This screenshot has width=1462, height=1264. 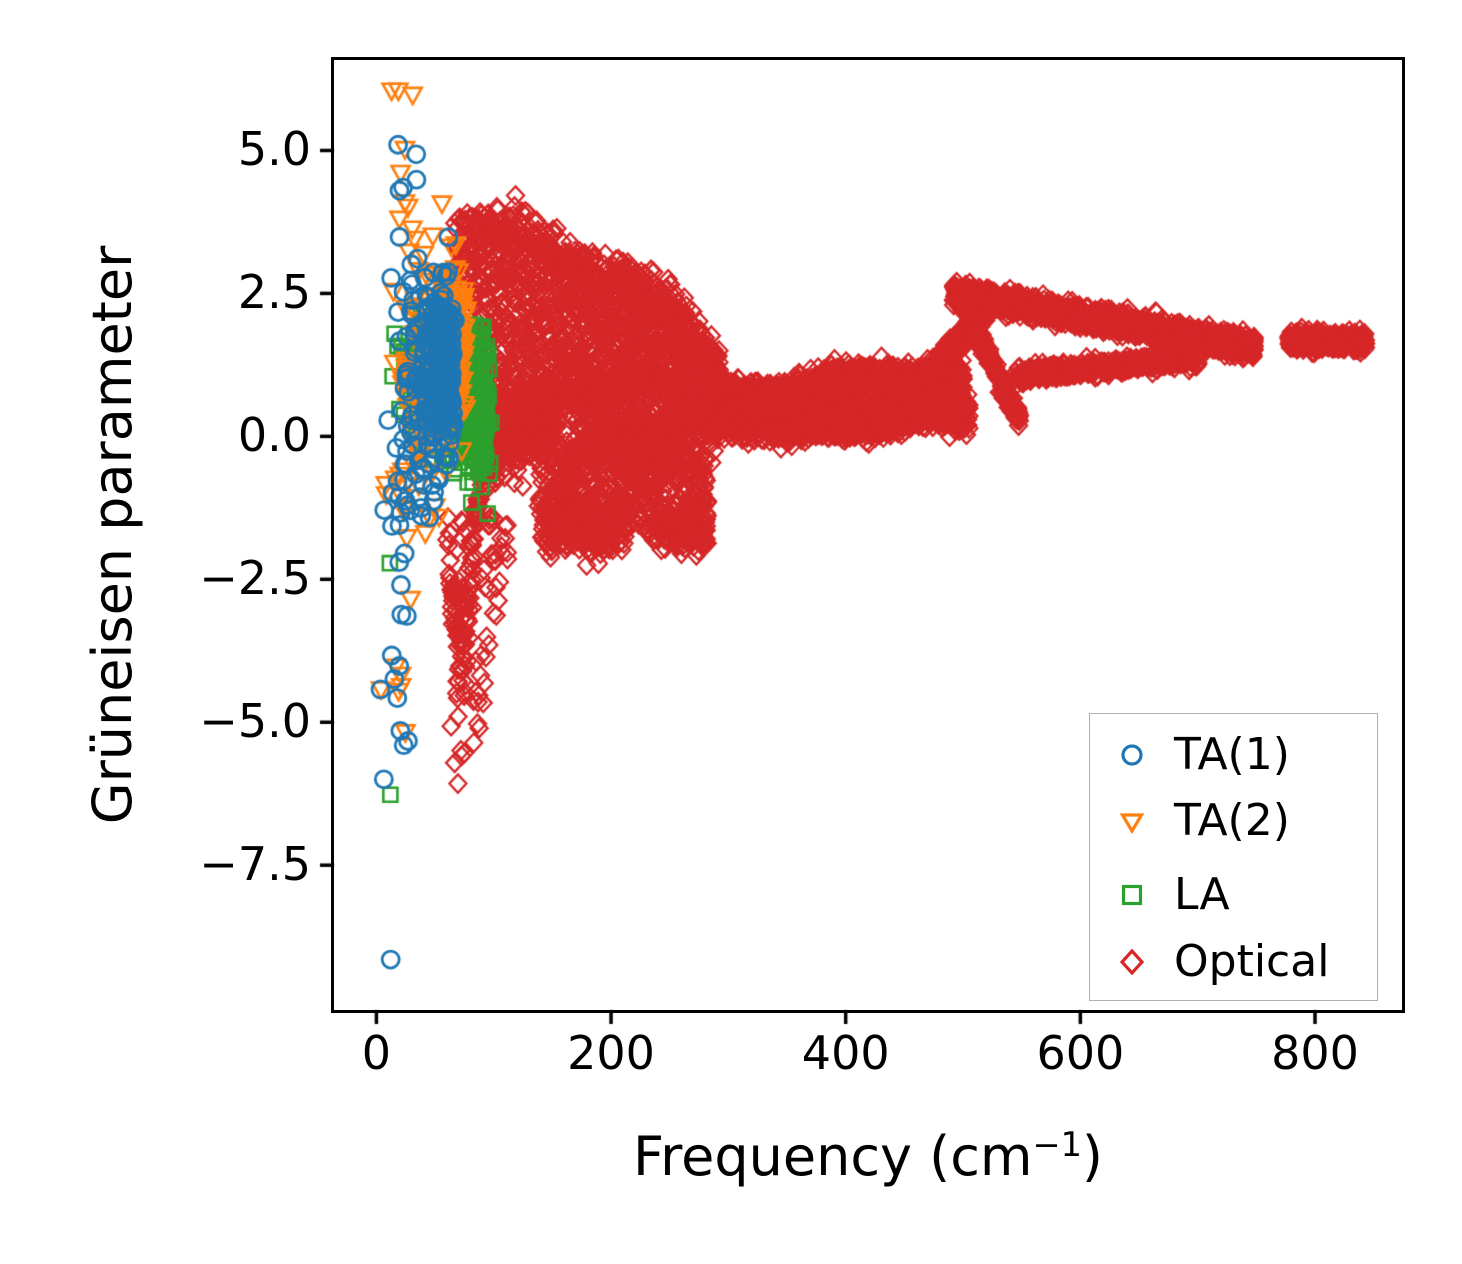 What do you see at coordinates (255, 578) in the screenshot?
I see `ytick-label-neg2.5: −2.5` at bounding box center [255, 578].